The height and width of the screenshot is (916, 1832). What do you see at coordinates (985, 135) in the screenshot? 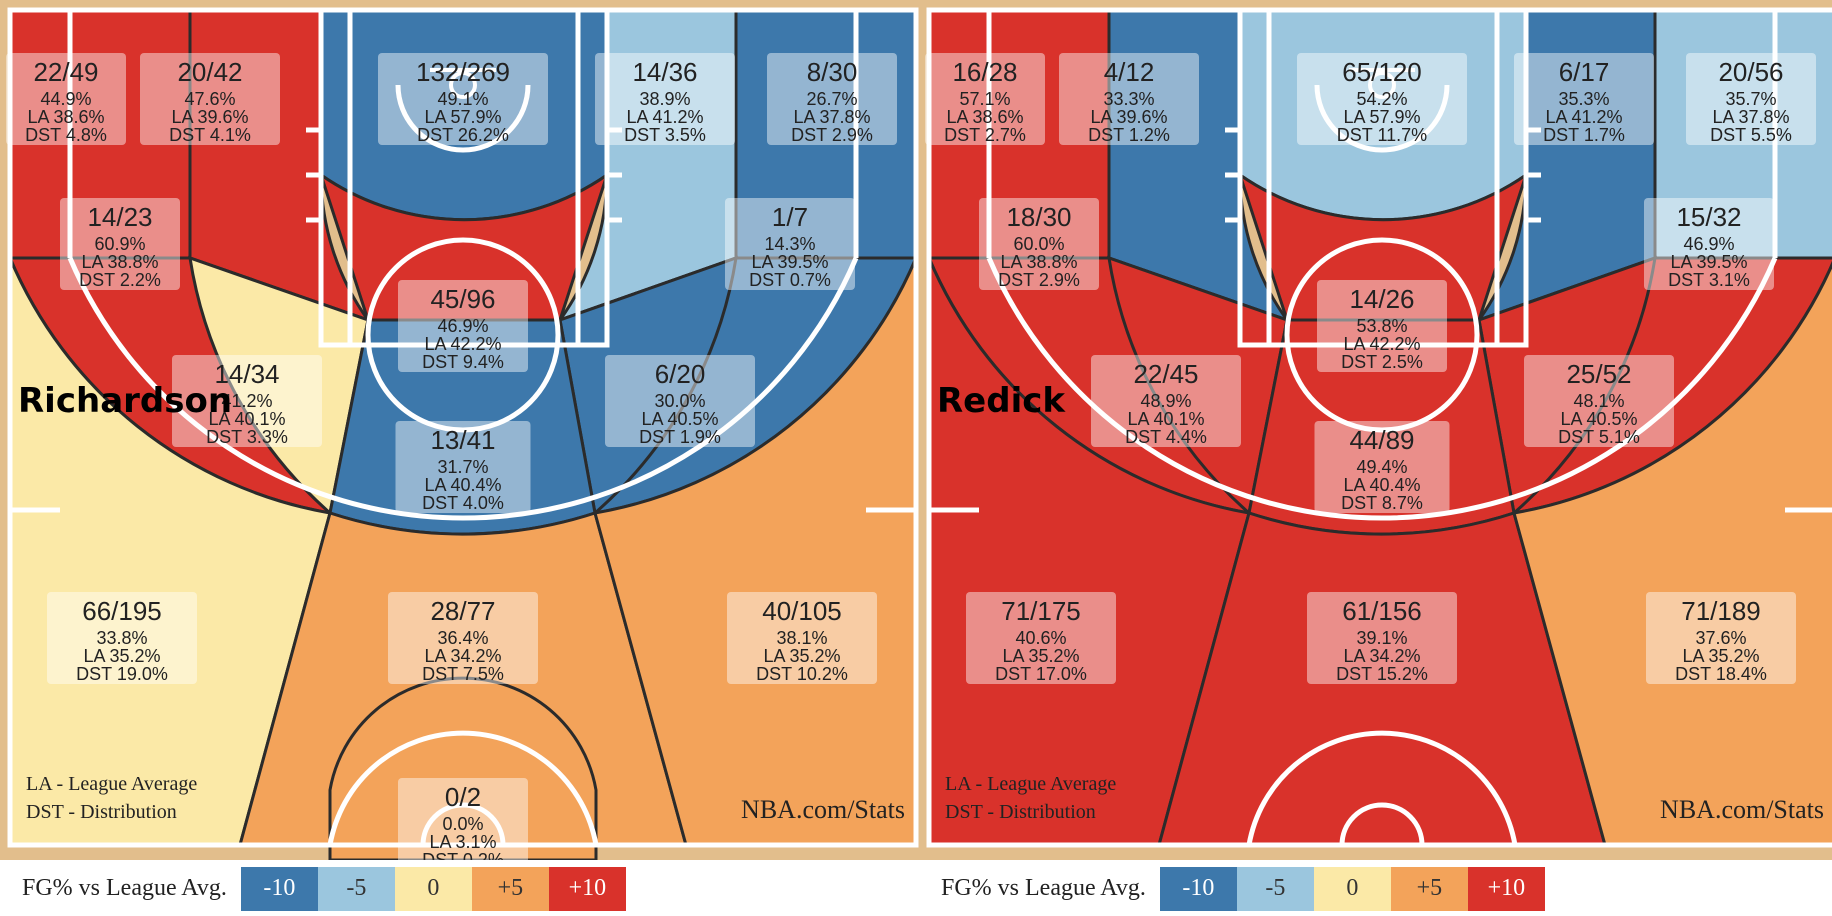
I see `zone-distribution: DST 2.7%` at bounding box center [985, 135].